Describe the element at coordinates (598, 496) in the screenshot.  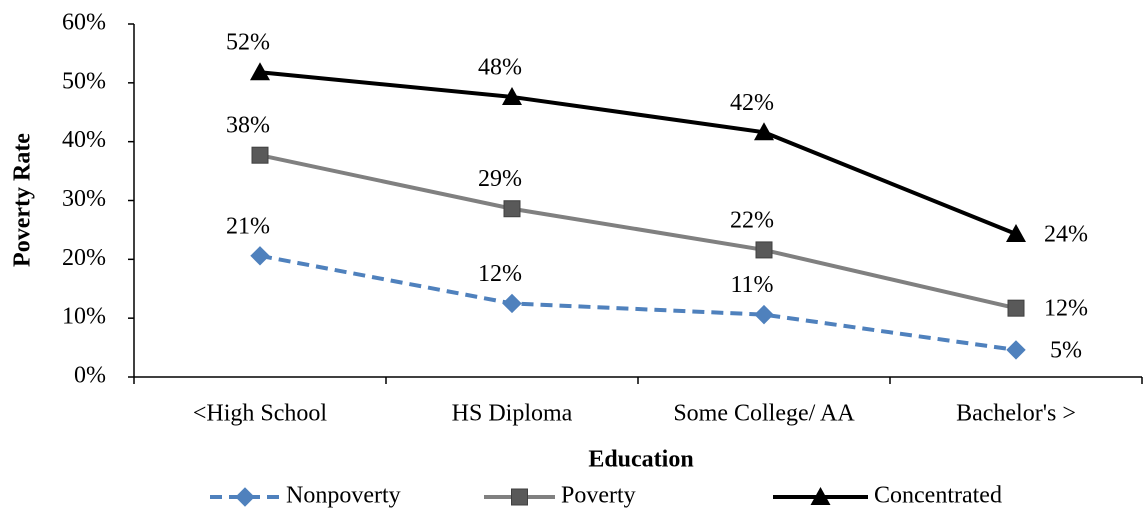
I see `legend-label: Poverty` at that location.